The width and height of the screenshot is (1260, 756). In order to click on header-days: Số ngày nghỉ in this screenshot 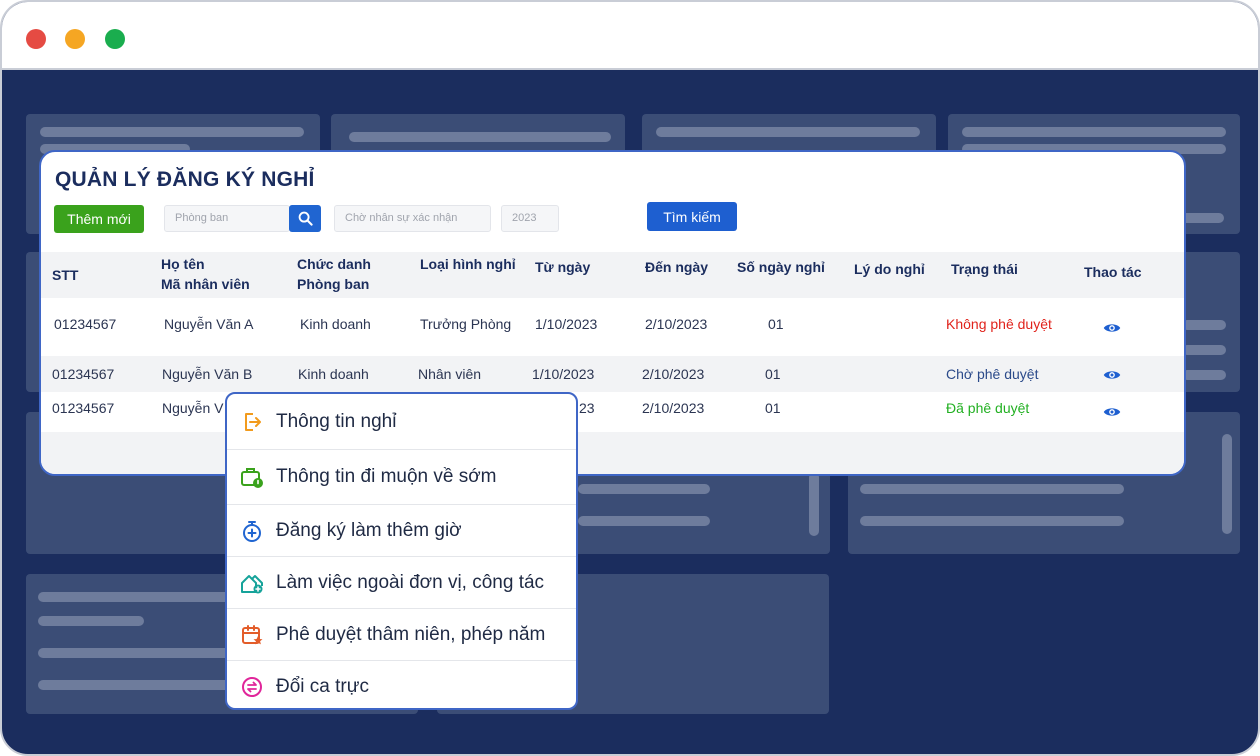, I will do `click(781, 267)`.